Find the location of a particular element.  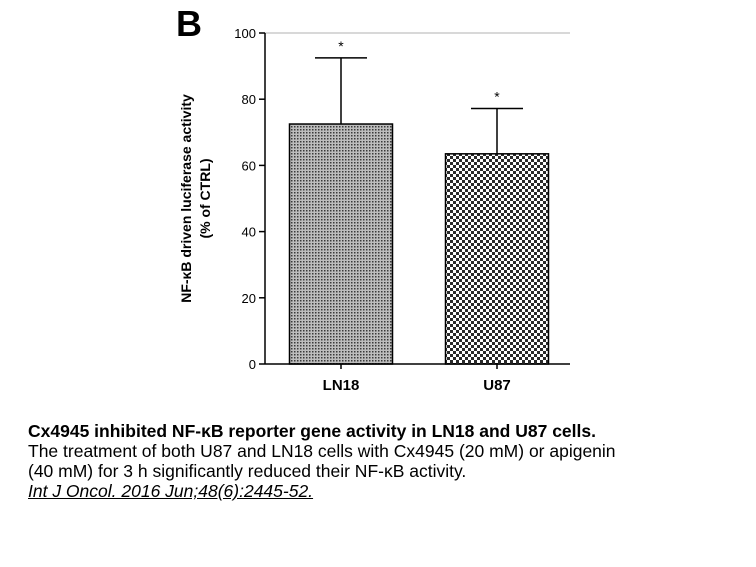

y-tick-label: 0 is located at coordinates (252, 364).